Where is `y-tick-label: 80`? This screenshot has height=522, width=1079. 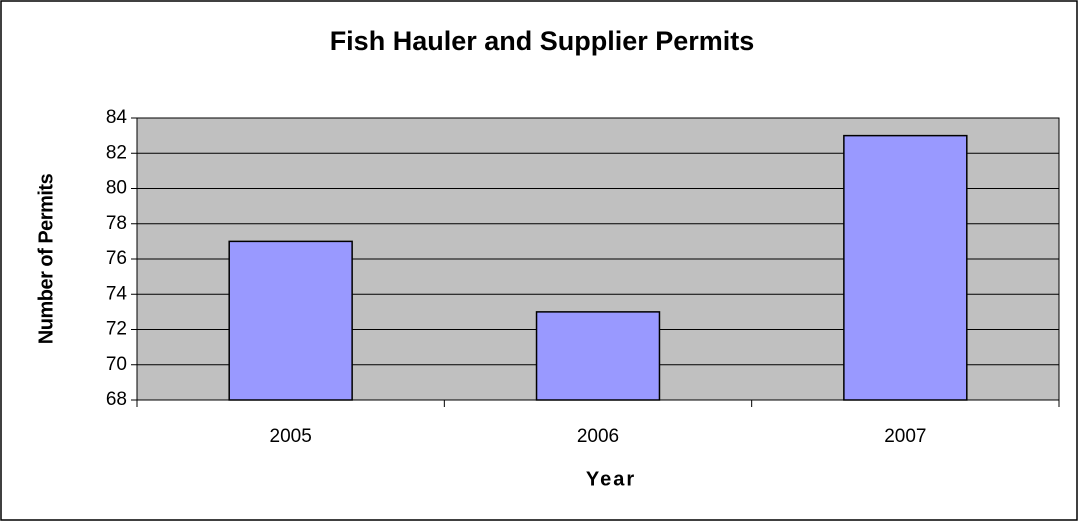
y-tick-label: 80 is located at coordinates (116, 188).